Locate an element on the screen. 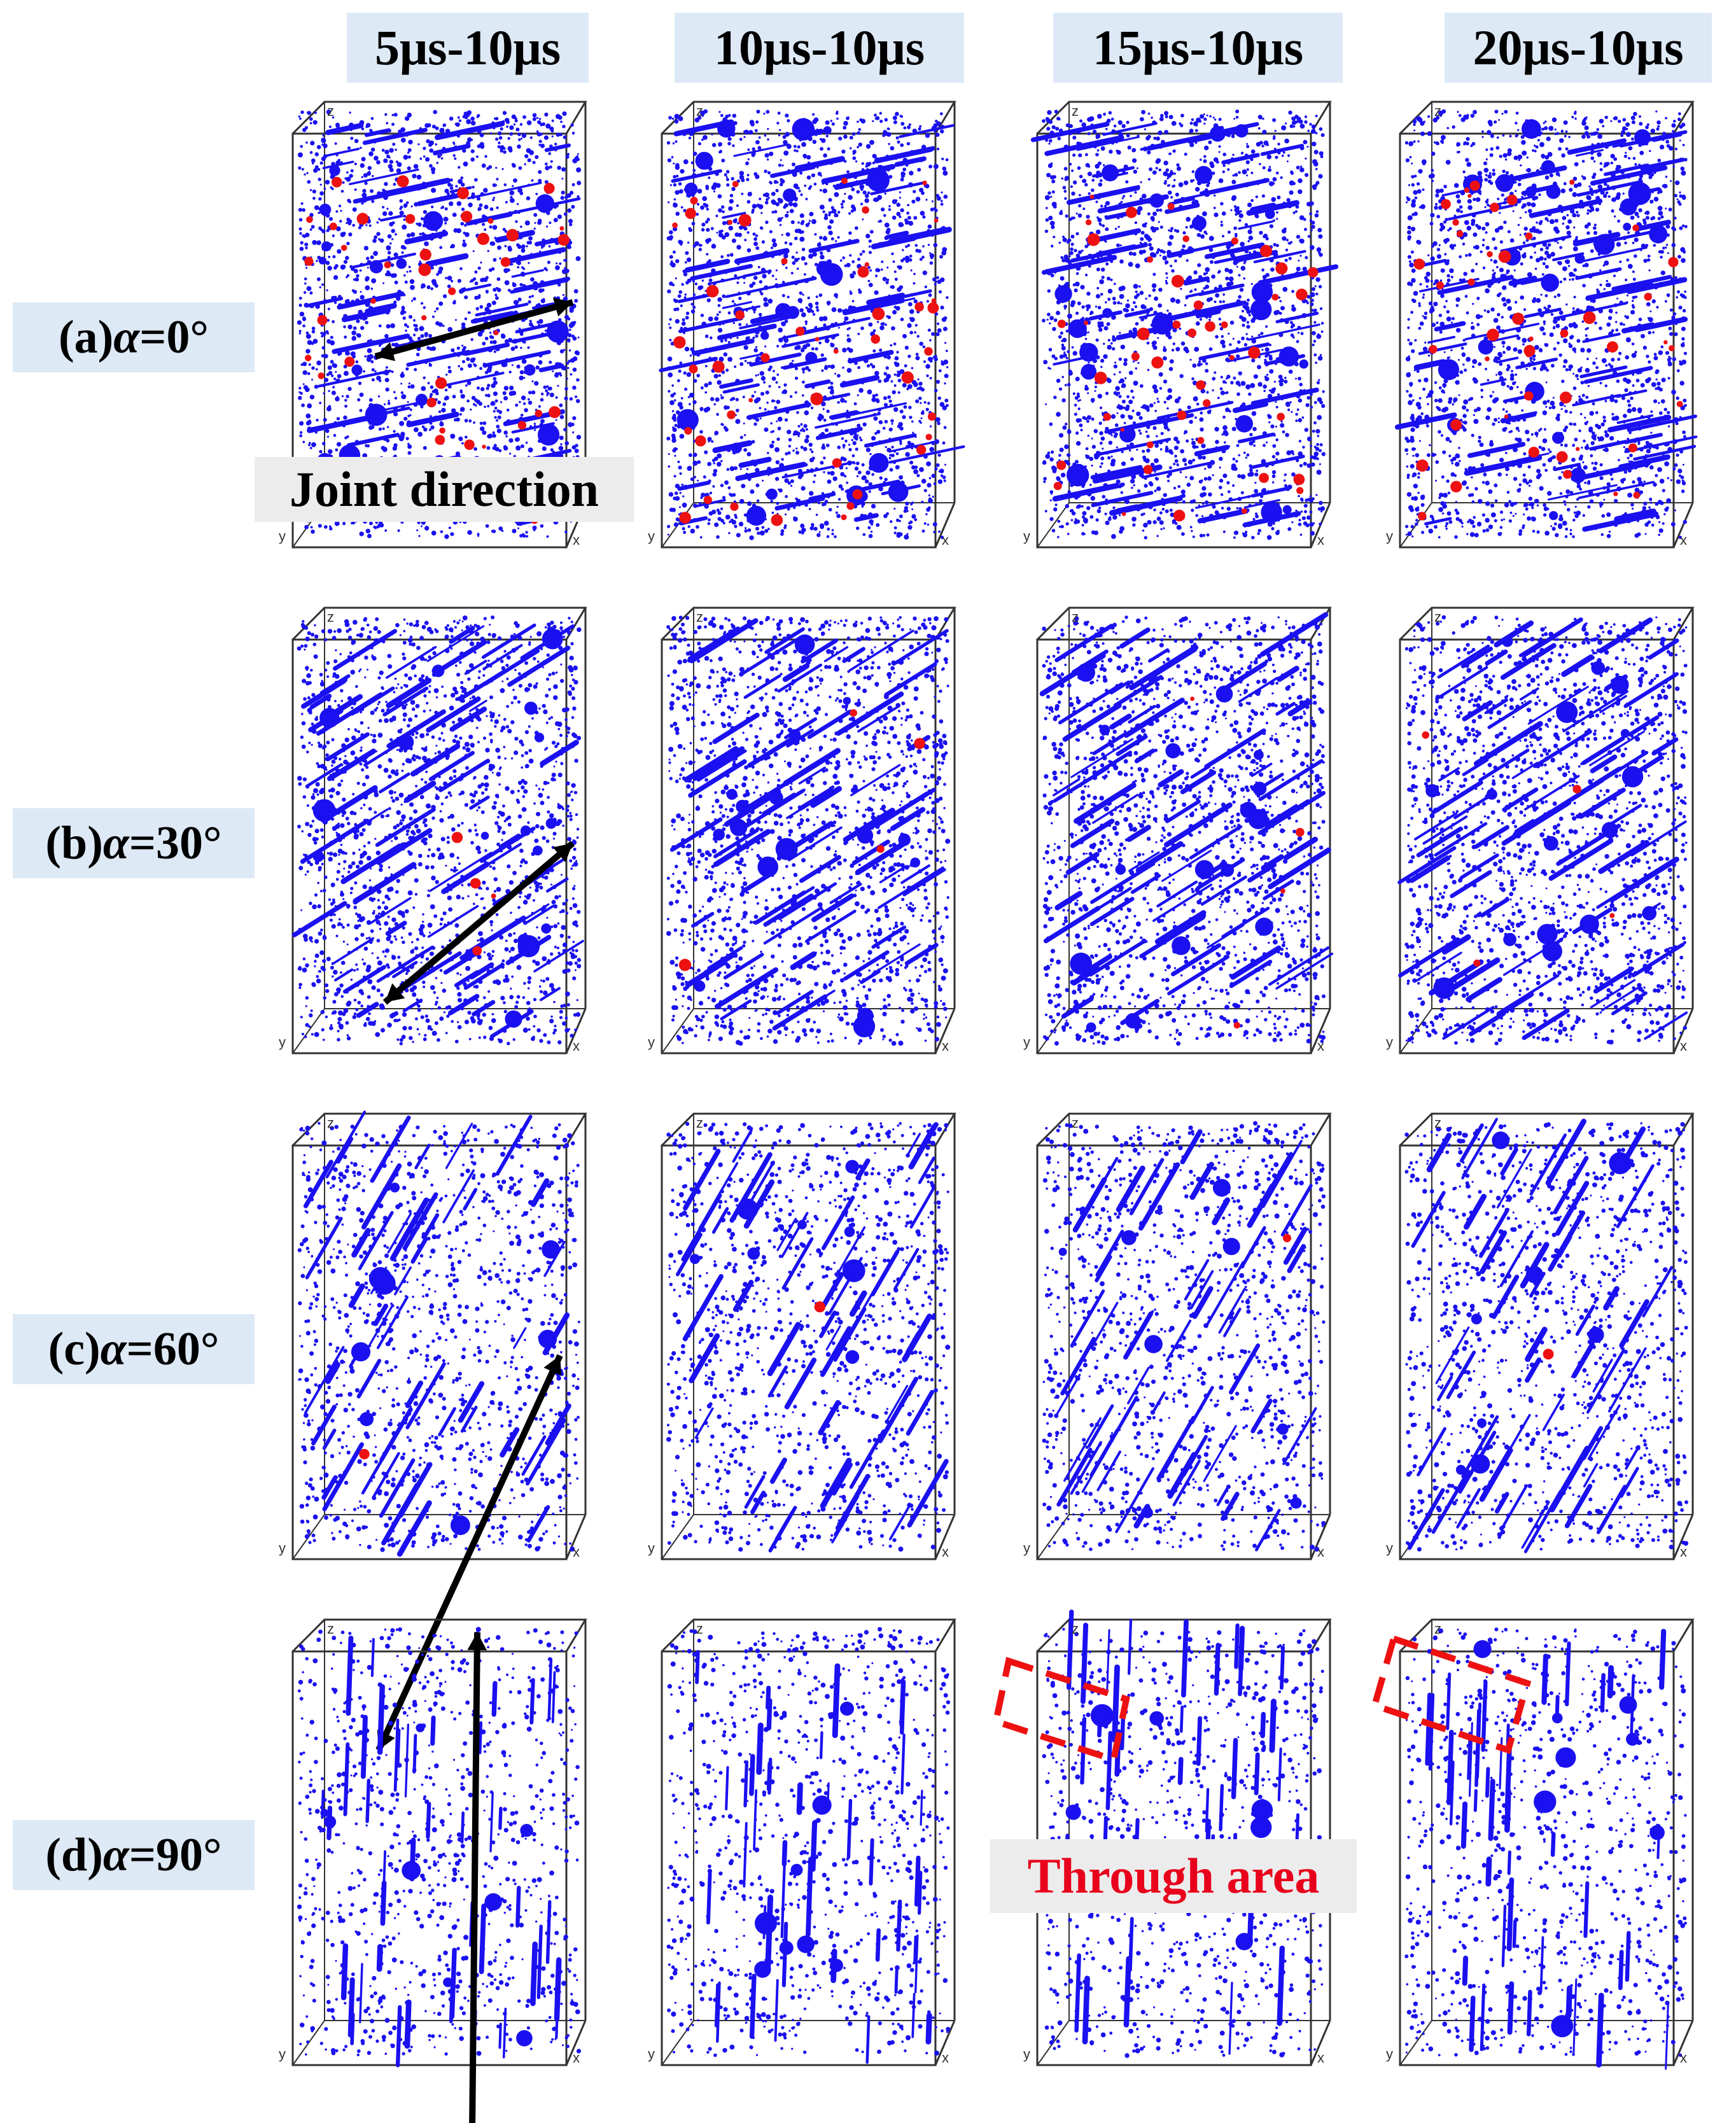  column-header-1: 5μs-10μs is located at coordinates (468, 48).